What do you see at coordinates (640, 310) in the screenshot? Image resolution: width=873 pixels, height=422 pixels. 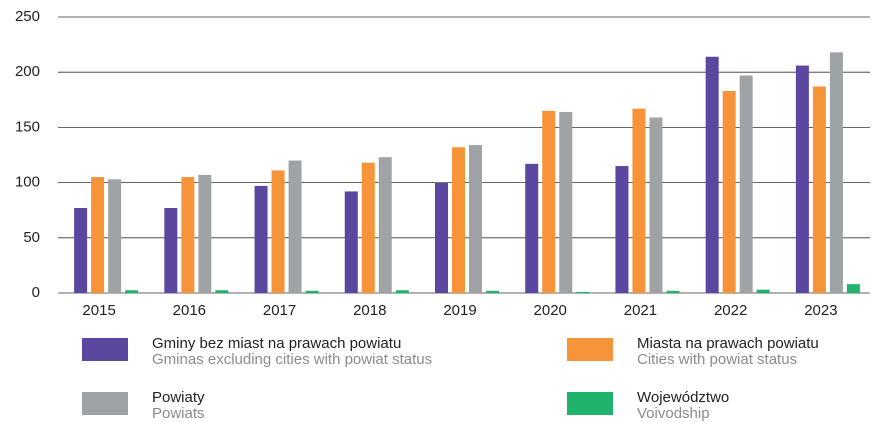 I see `x-tick-label: 2021` at bounding box center [640, 310].